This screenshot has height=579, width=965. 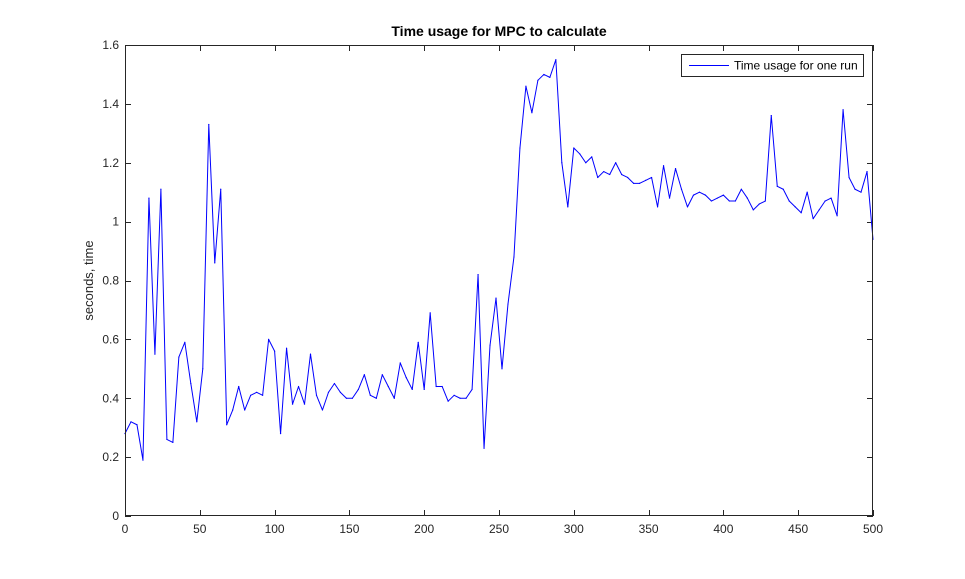 I want to click on y-tick-label: 1.6, so click(x=110, y=45).